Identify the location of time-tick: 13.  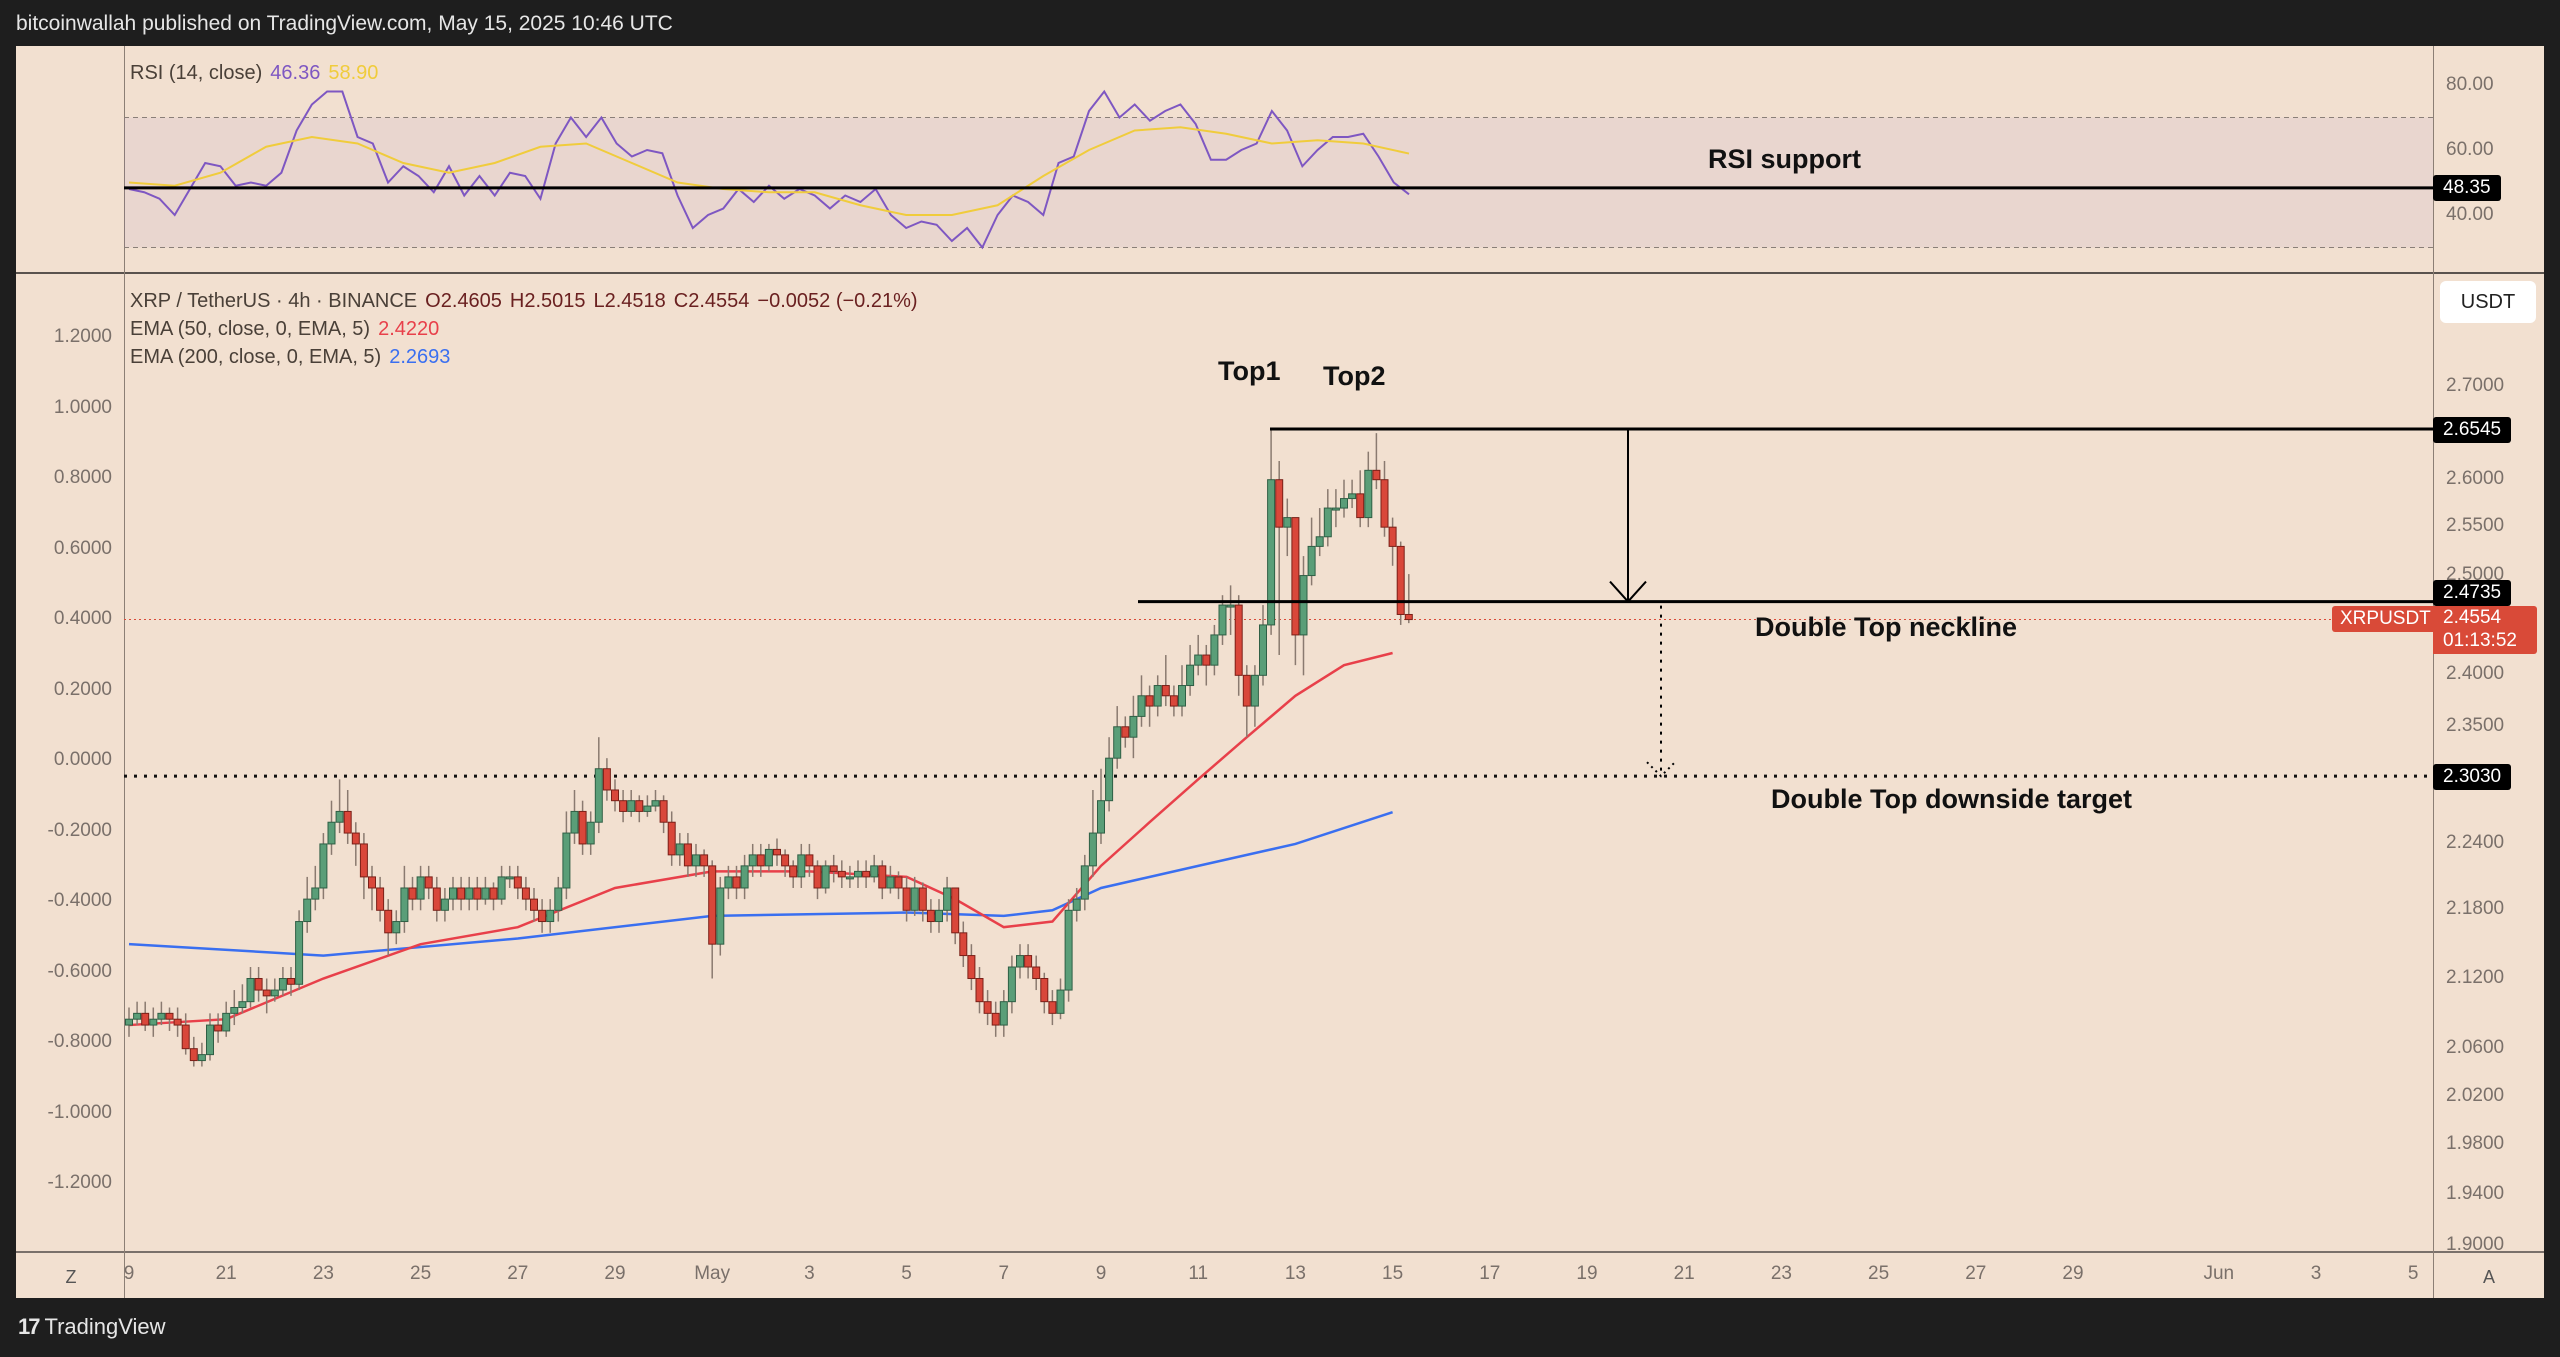
(1295, 1273).